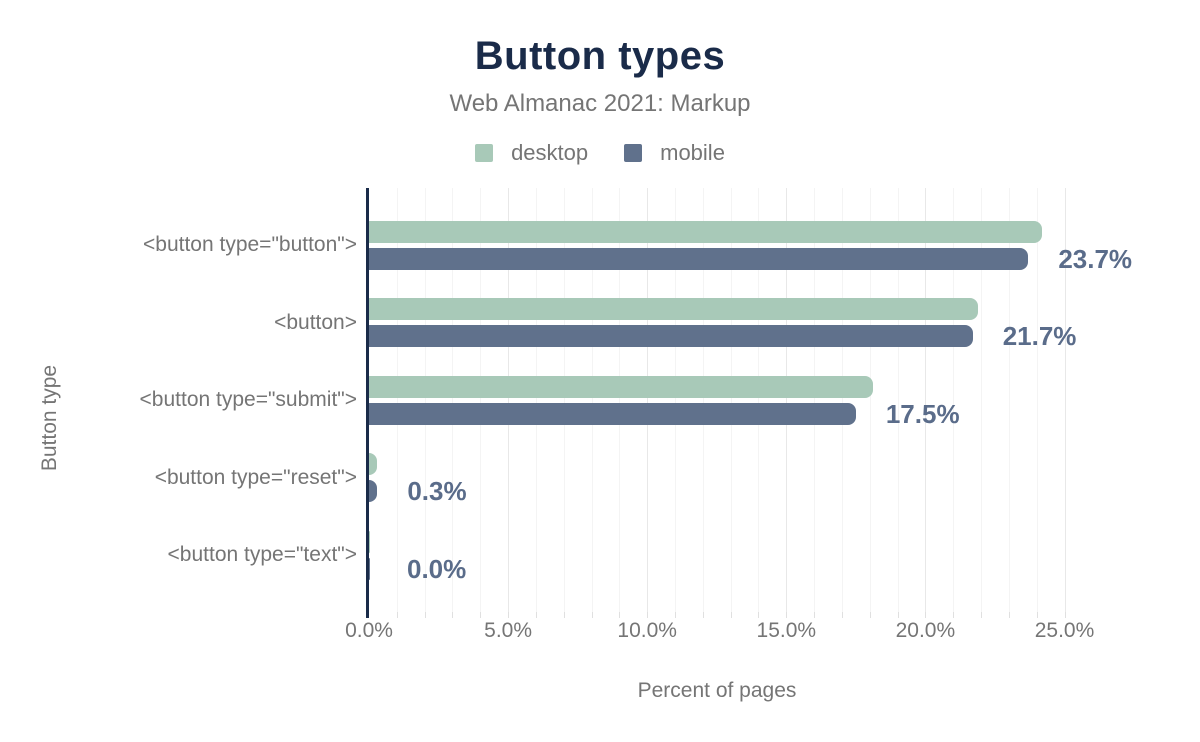  Describe the element at coordinates (600, 153) in the screenshot. I see `legend: desktop mobile` at that location.